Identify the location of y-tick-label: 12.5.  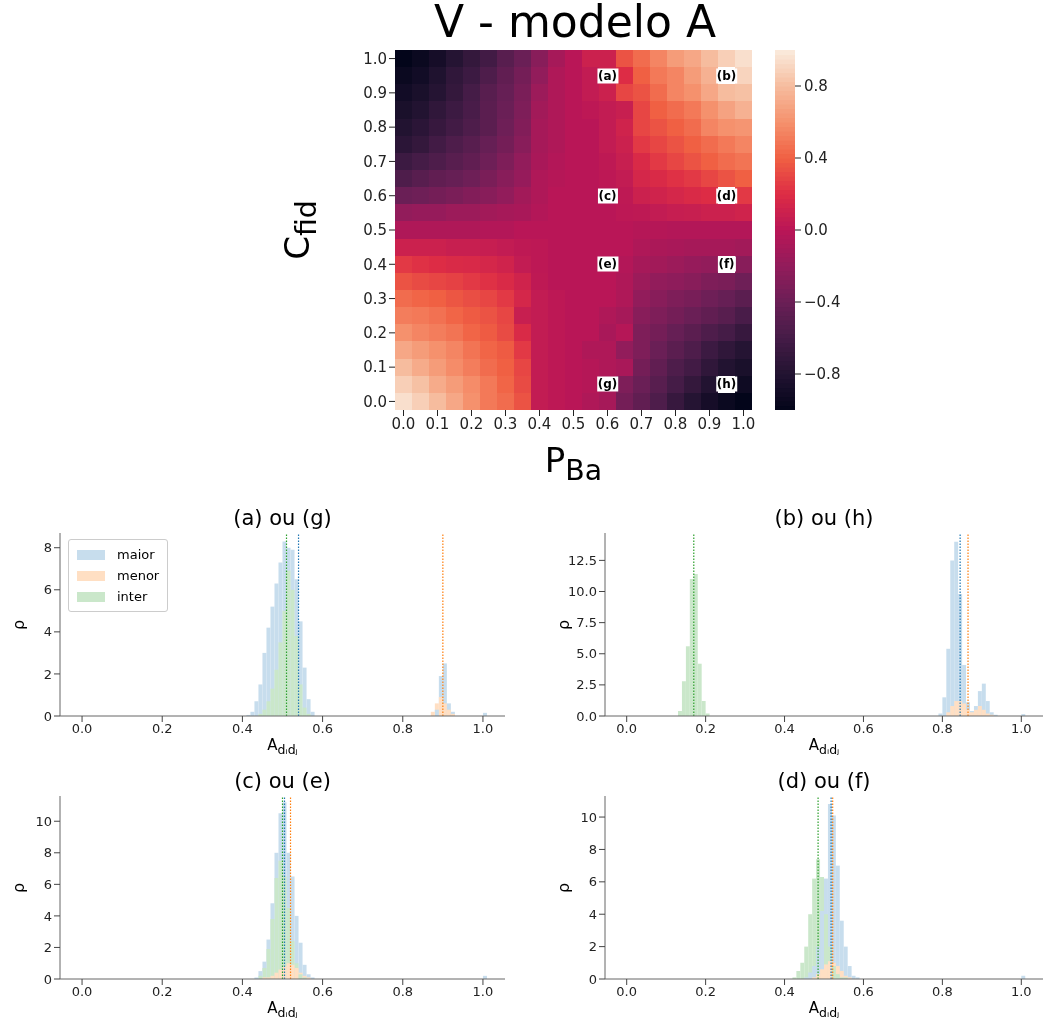
(582, 560).